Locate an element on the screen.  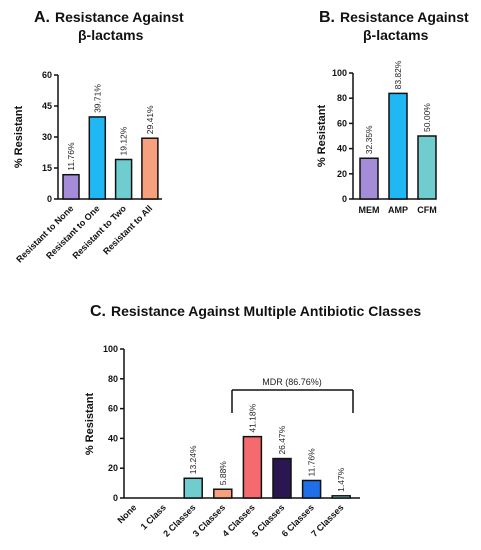
panel-b-title-line1: Resistance Against is located at coordinates (404, 17).